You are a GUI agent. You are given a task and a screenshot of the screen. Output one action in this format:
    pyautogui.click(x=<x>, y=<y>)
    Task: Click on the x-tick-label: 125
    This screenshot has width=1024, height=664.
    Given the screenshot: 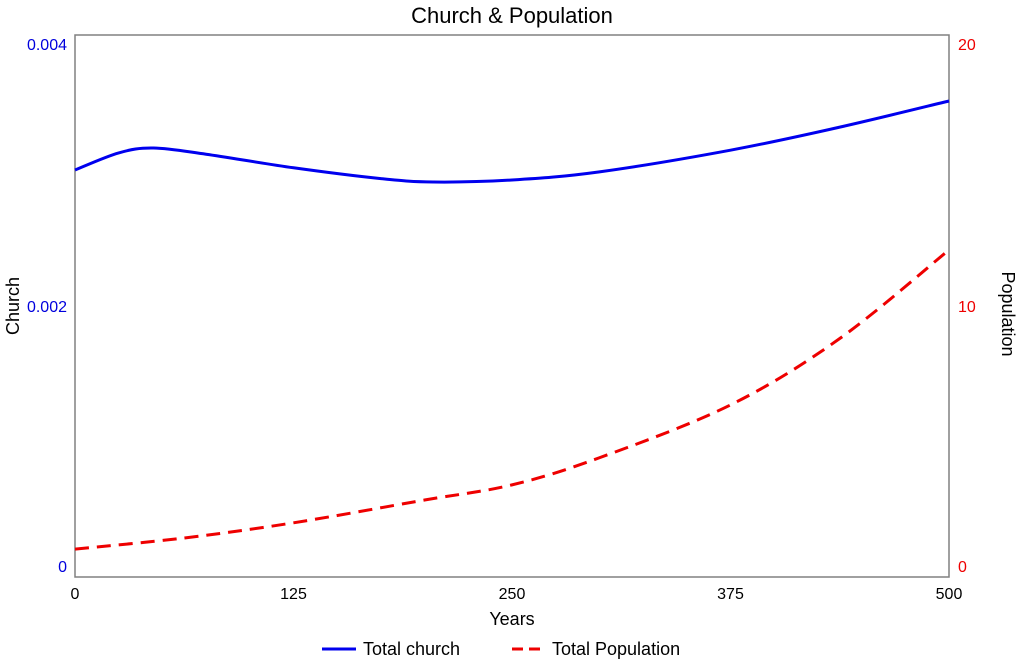 What is the action you would take?
    pyautogui.click(x=293, y=594)
    